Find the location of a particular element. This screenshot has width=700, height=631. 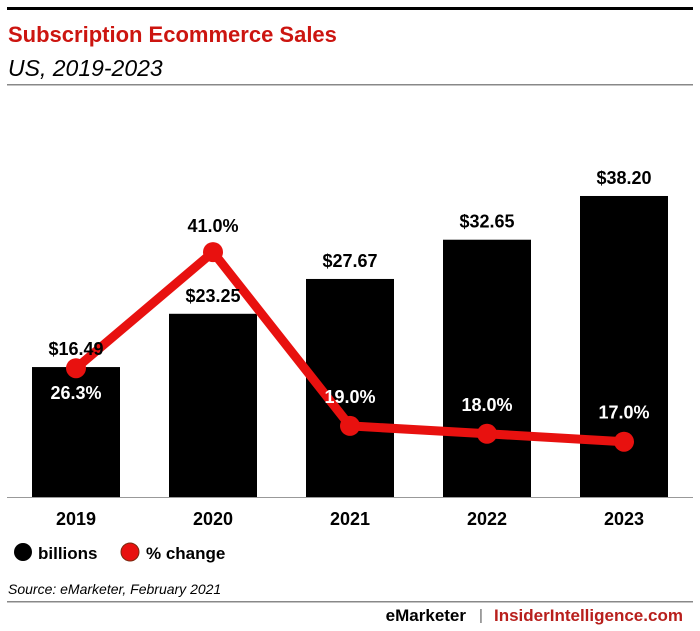

bar-2023 is located at coordinates (624, 346).